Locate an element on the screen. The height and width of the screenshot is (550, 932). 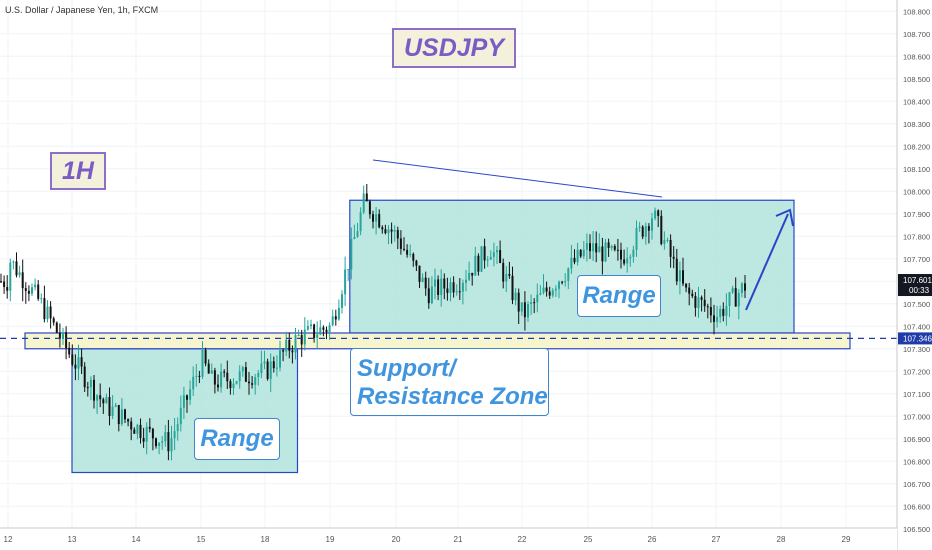
time-tick-label: 27 is located at coordinates (716, 539).